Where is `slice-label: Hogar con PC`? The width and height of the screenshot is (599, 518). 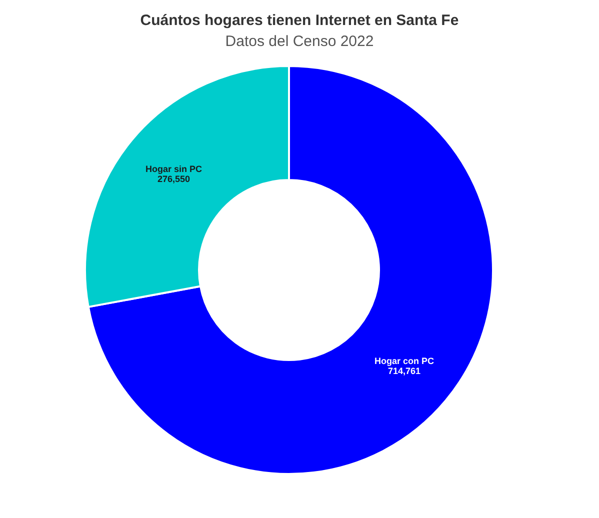
slice-label: Hogar con PC is located at coordinates (404, 361).